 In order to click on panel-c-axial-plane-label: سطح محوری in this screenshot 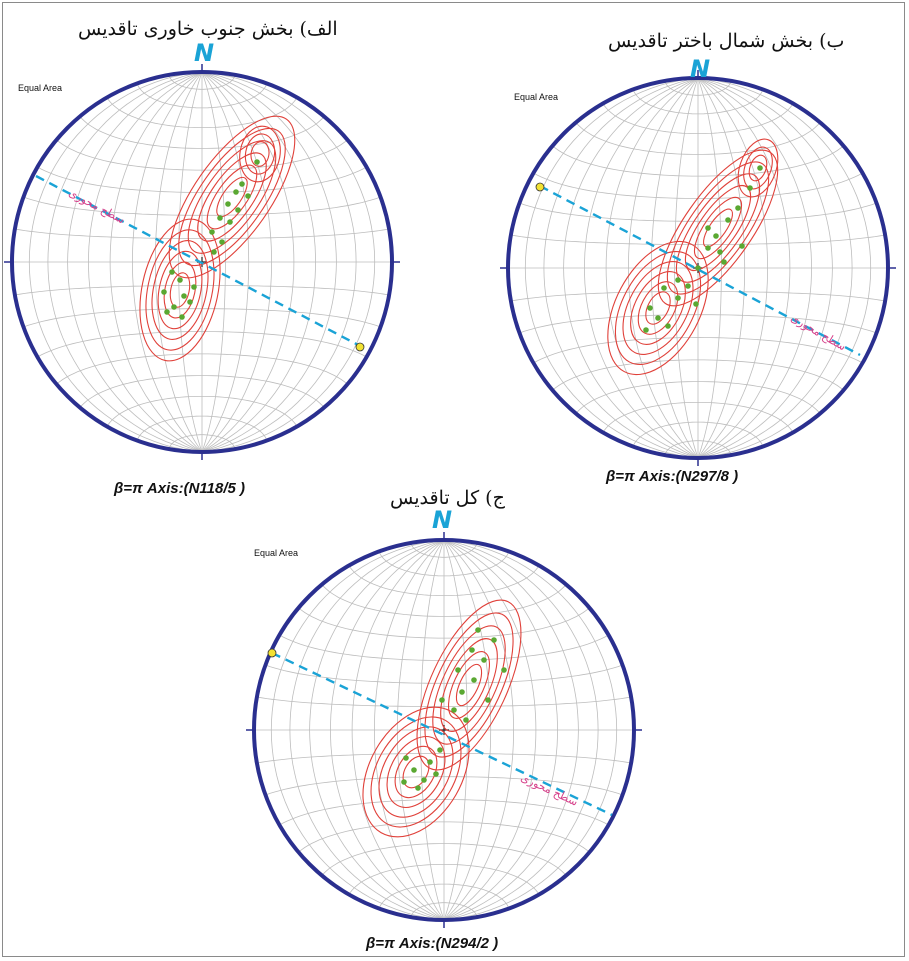, I will do `click(549, 790)`.